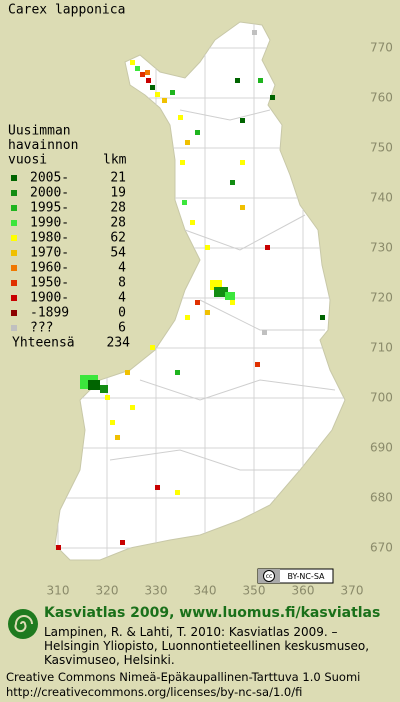 Image resolution: width=400 pixels, height=702 pixels. I want to click on legend-count-heading: lkm, so click(115, 160).